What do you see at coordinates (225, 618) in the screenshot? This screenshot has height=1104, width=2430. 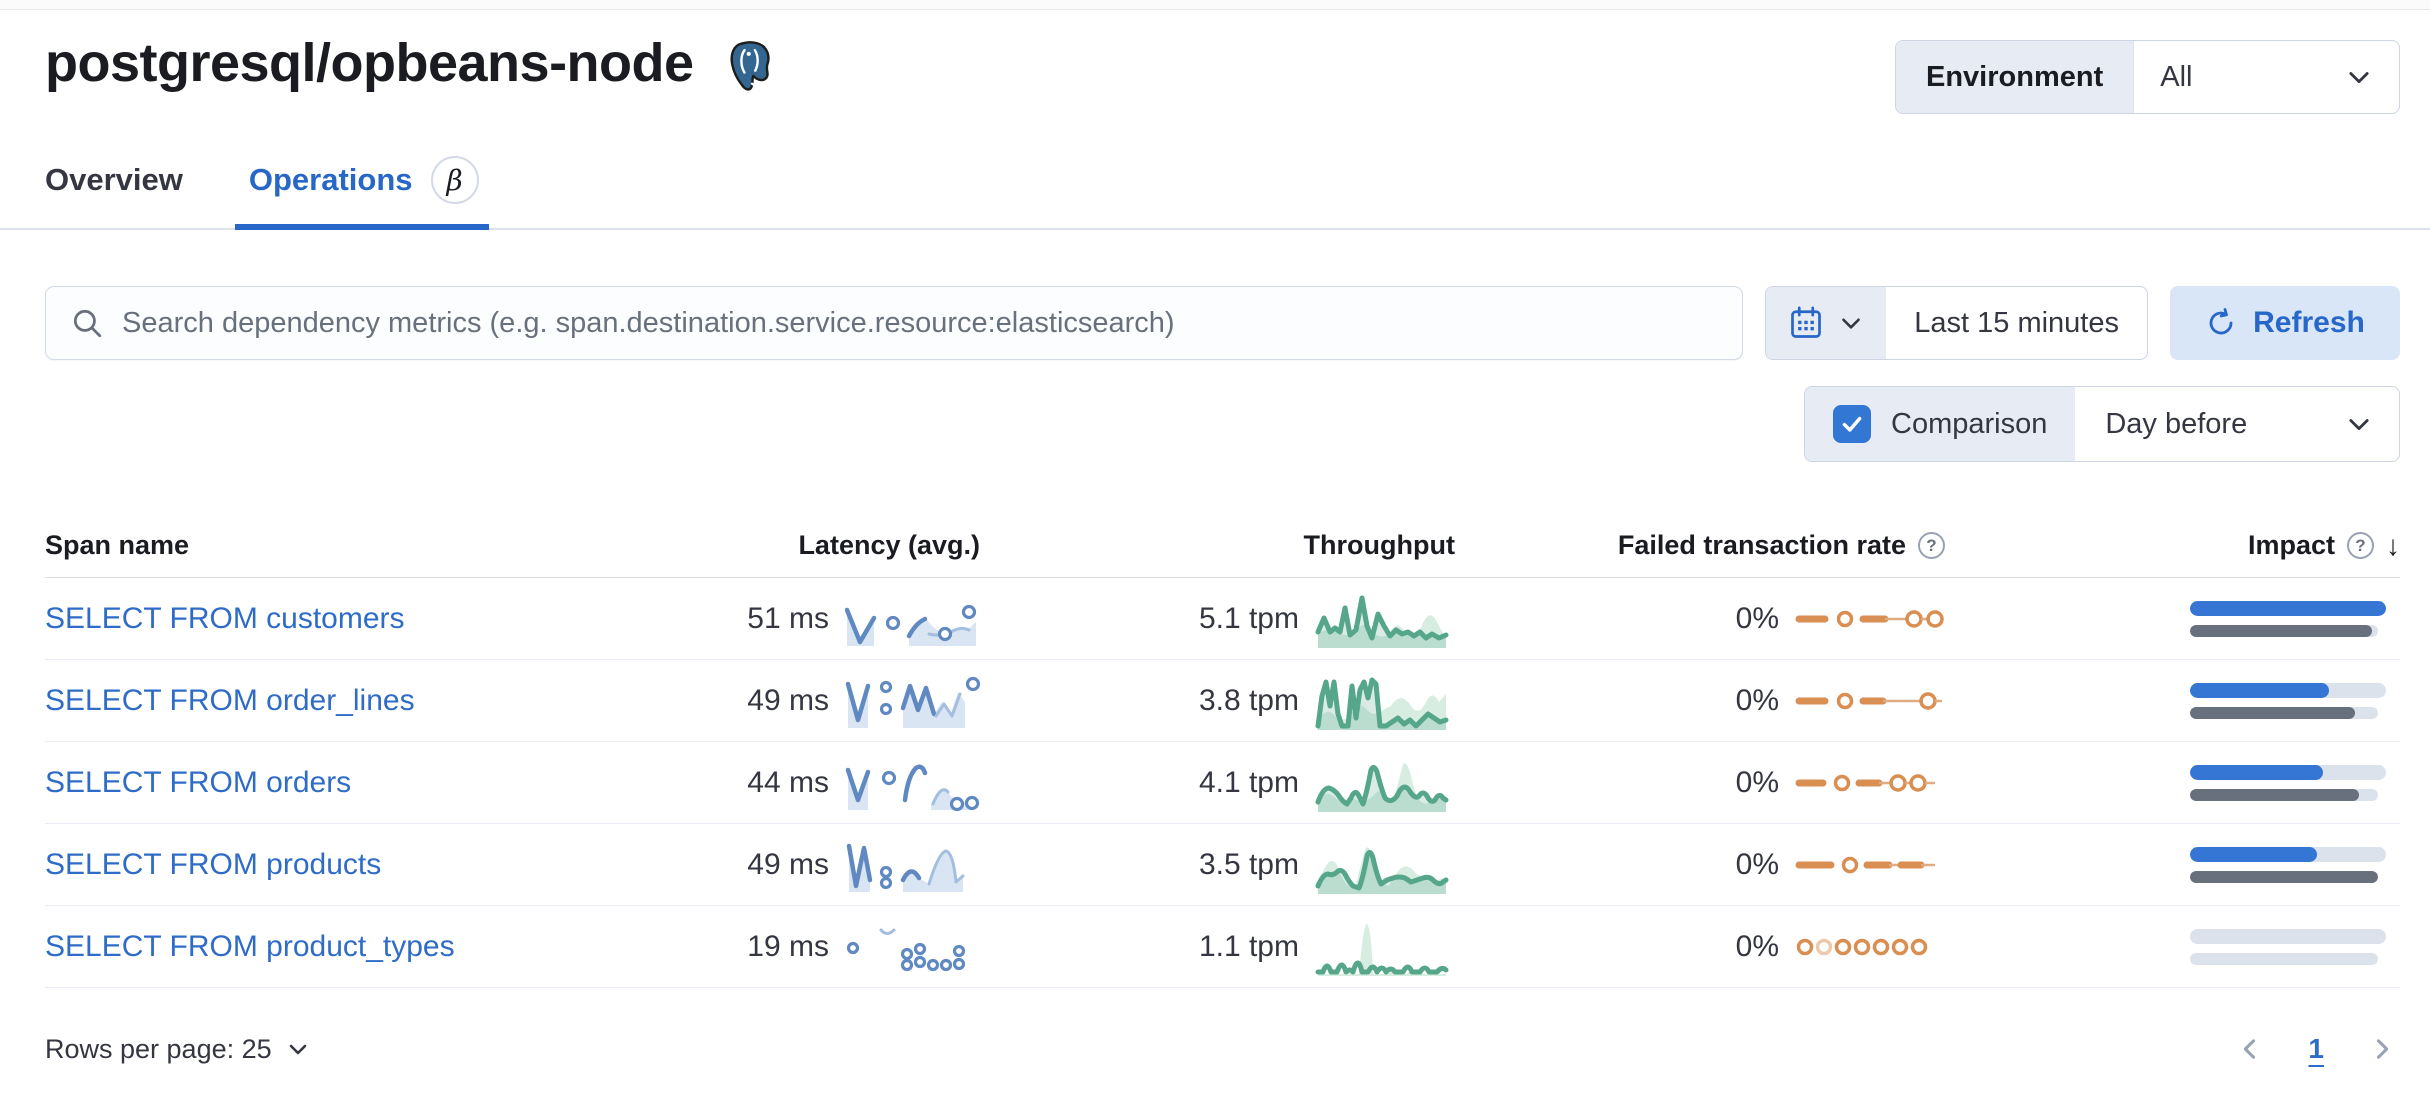 I see `span-link: SELECT FROM customers` at bounding box center [225, 618].